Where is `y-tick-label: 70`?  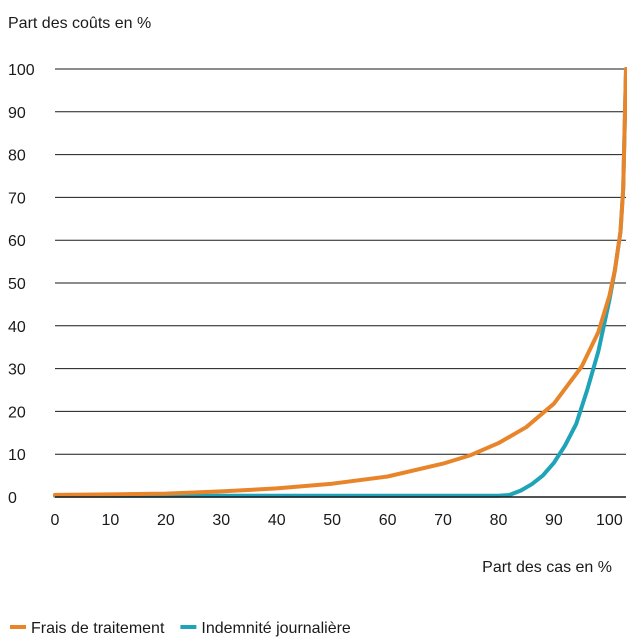
y-tick-label: 70 is located at coordinates (17, 198).